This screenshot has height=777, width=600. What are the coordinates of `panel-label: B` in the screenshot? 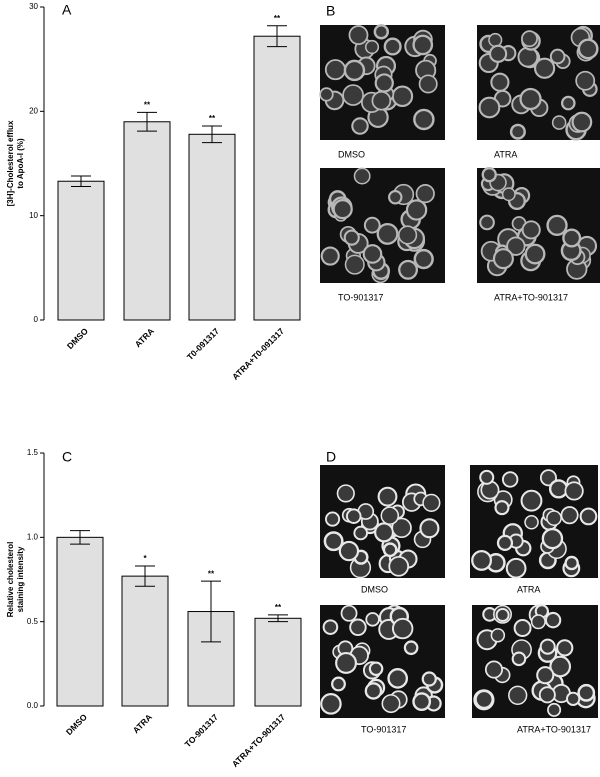 It's located at (330, 11).